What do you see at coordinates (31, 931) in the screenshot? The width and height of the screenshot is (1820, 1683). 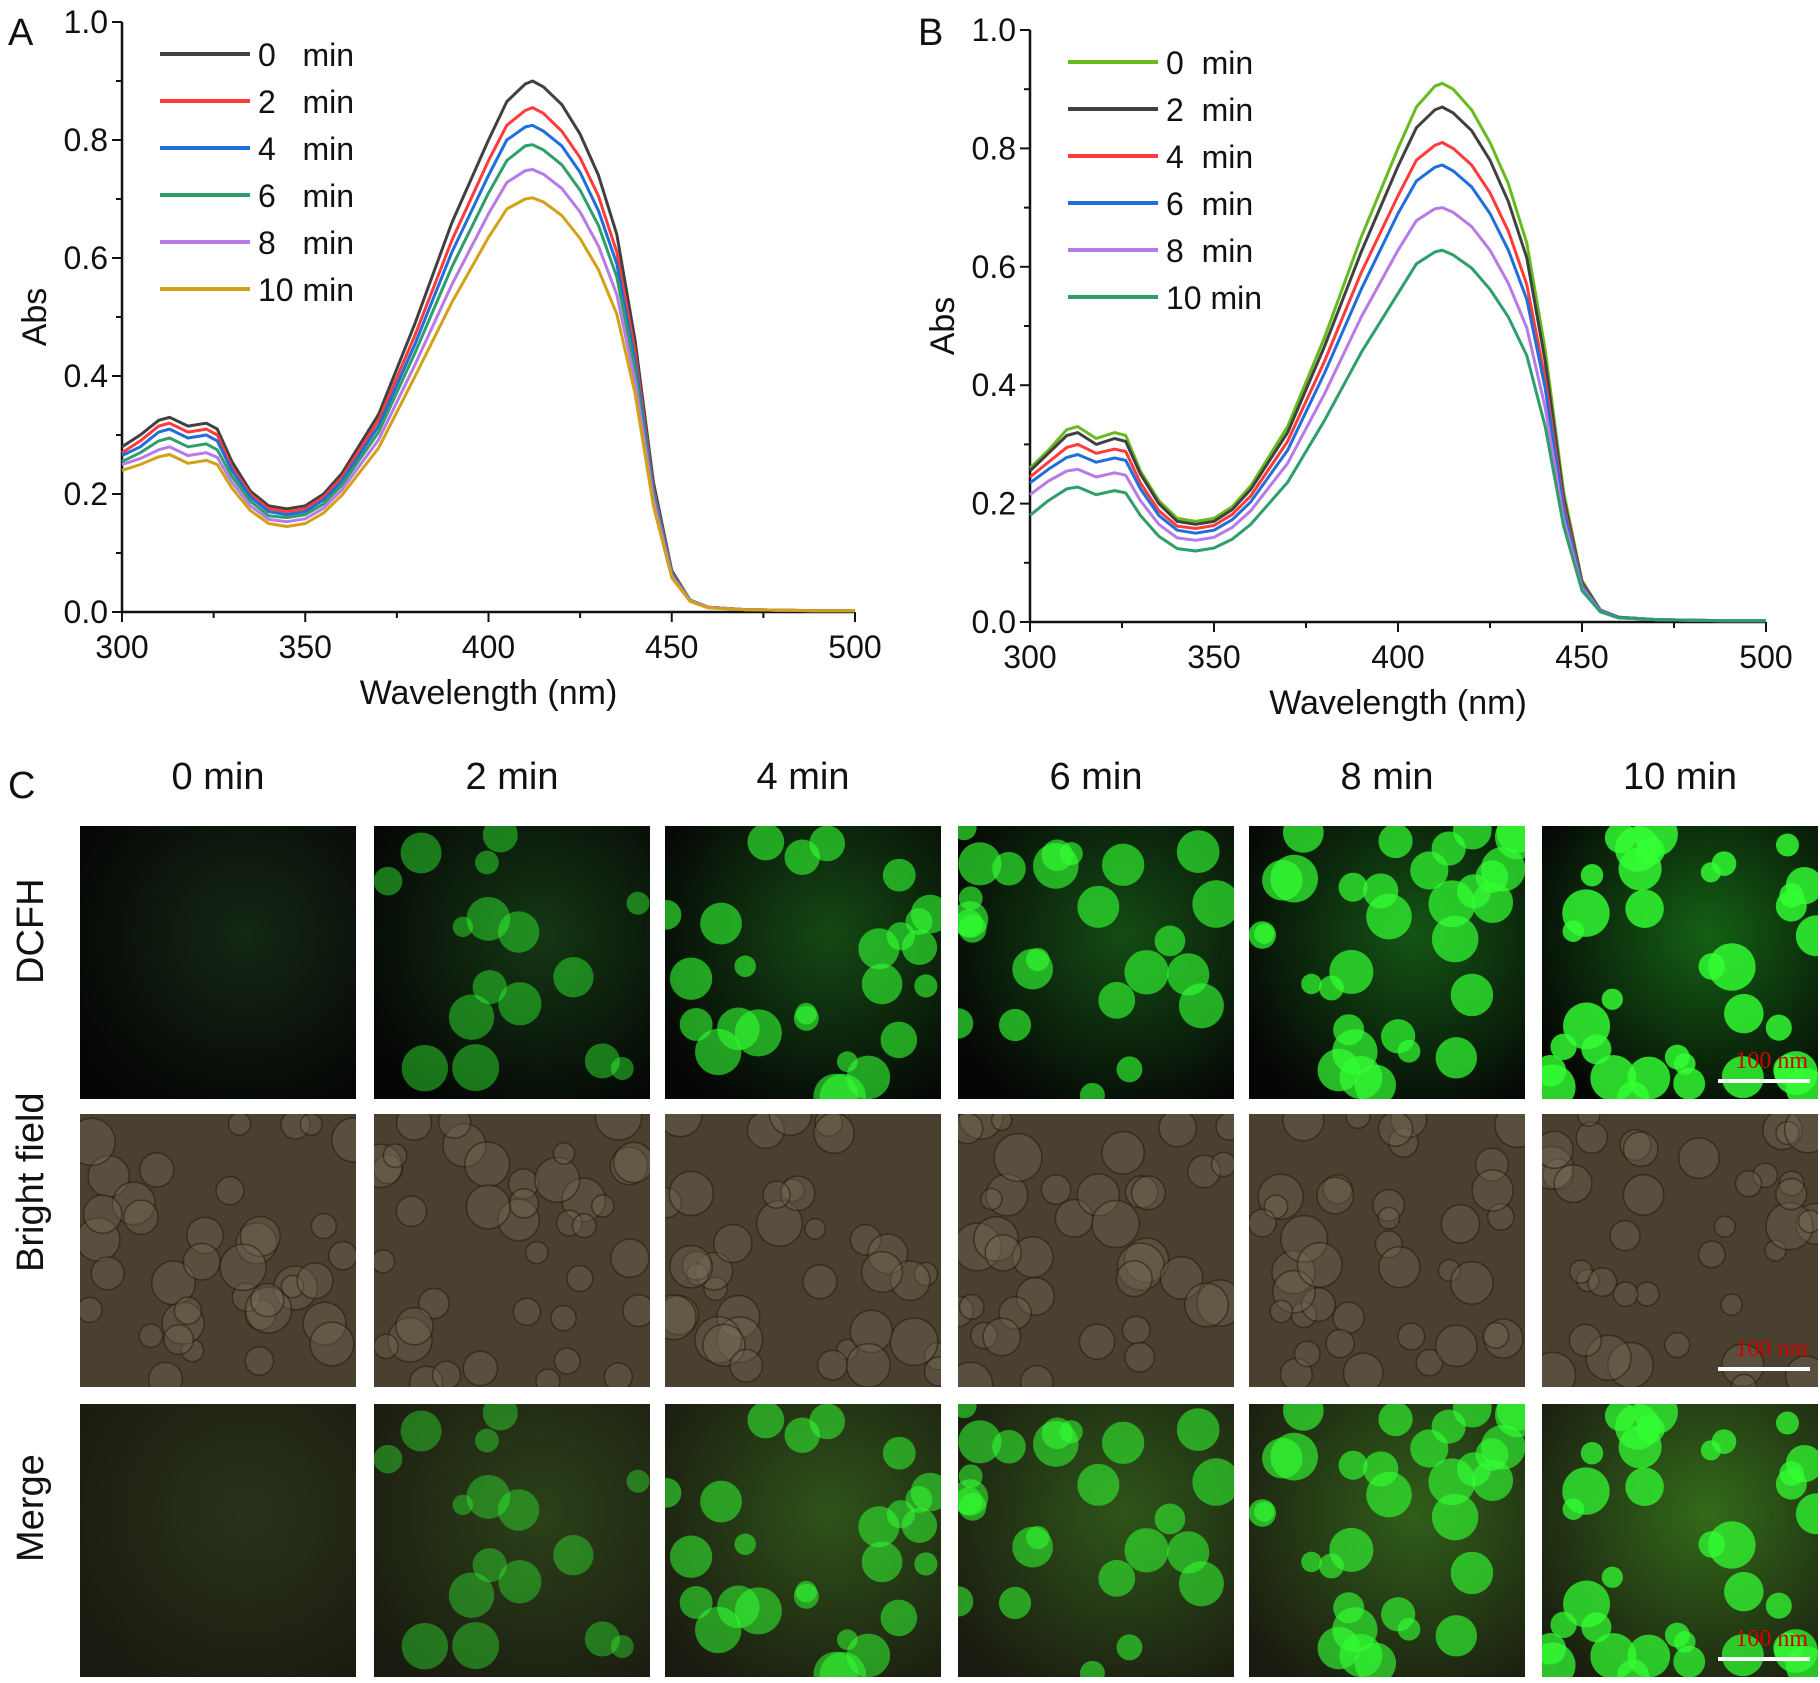 I see `row-header-0: DCFH` at bounding box center [31, 931].